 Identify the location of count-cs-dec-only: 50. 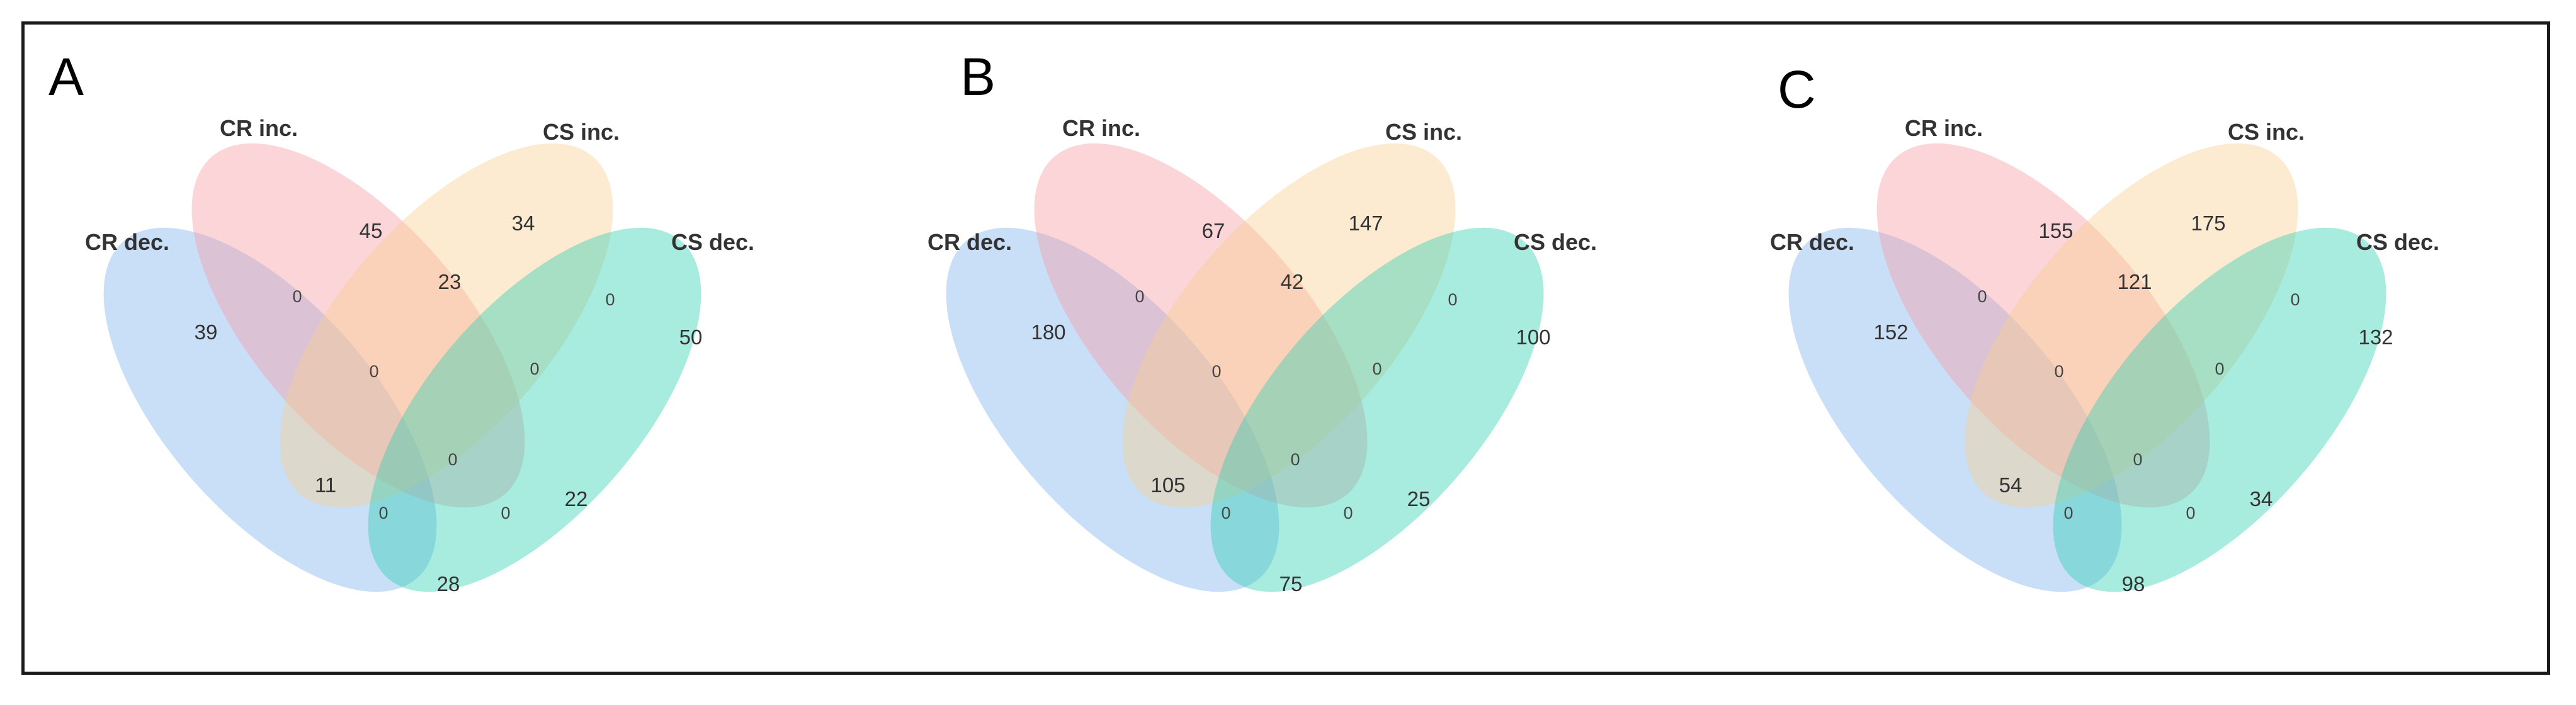
(691, 337).